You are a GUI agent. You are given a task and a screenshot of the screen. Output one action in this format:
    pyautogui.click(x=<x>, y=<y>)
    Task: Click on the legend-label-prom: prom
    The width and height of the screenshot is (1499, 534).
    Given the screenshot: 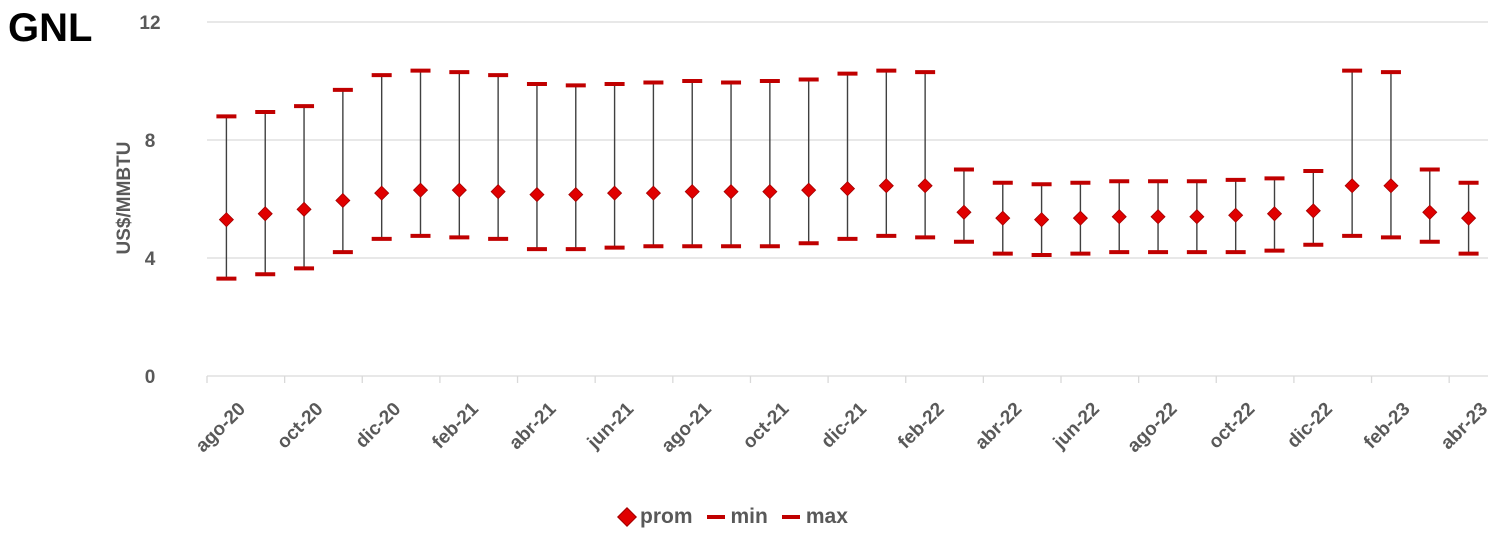 What is the action you would take?
    pyautogui.click(x=666, y=516)
    